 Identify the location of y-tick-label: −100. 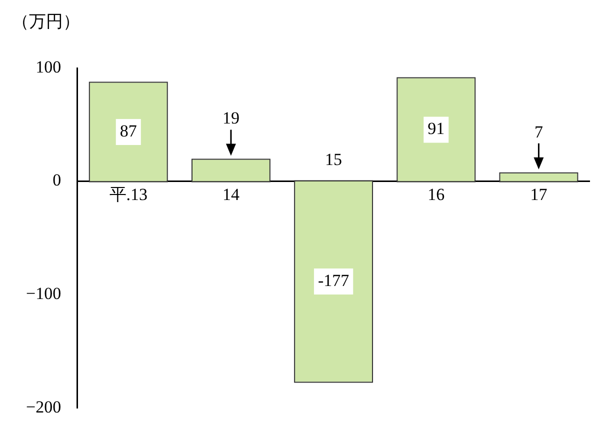
(44, 293).